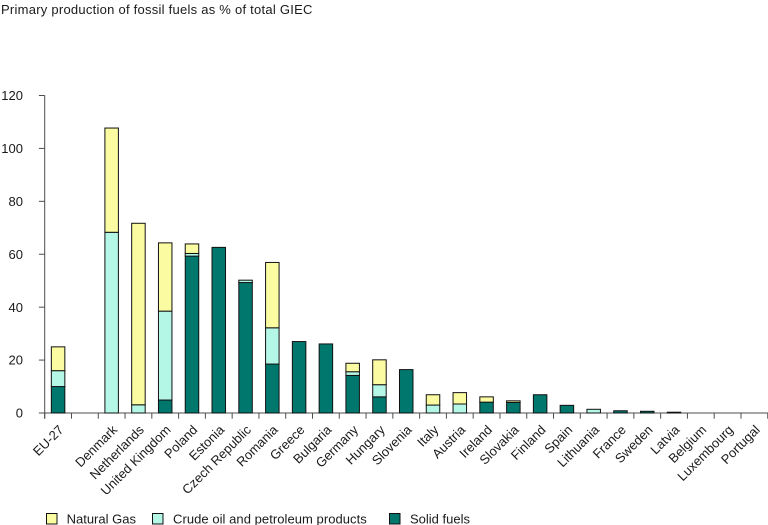 This screenshot has width=768, height=525. Describe the element at coordinates (16, 307) in the screenshot. I see `svg-text: 40` at that location.